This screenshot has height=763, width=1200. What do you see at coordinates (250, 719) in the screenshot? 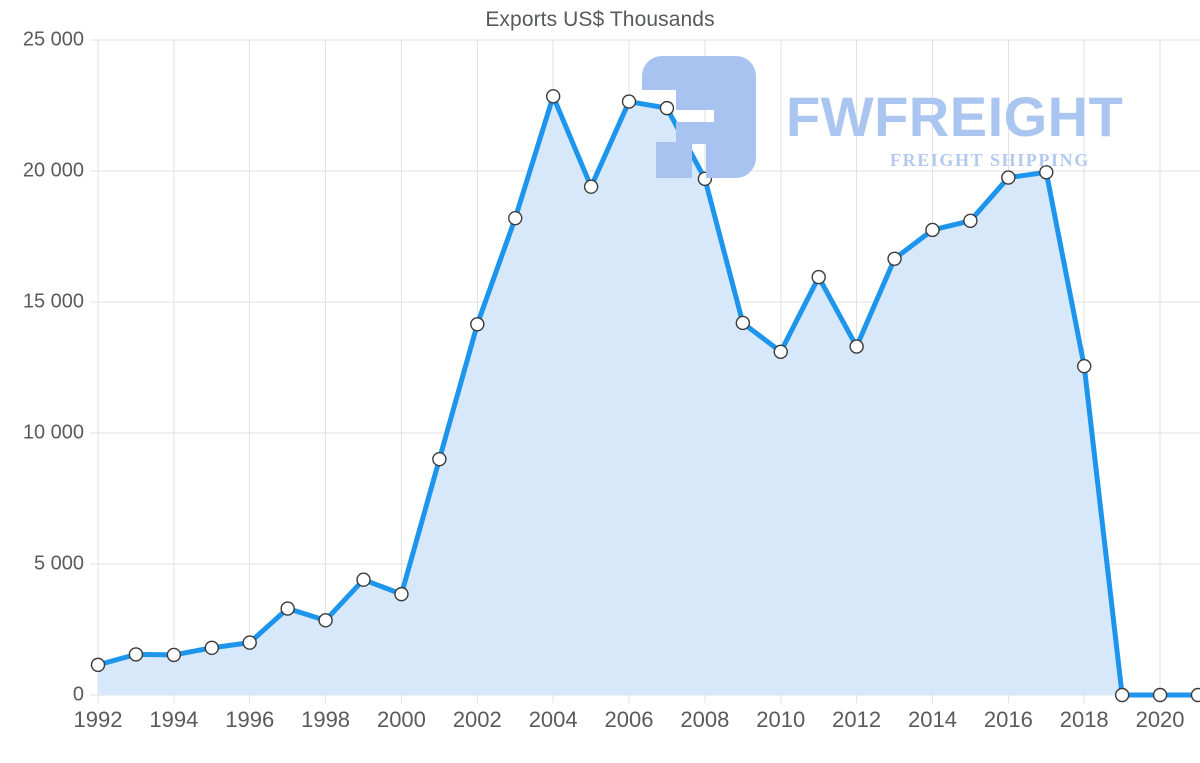
I see `x-axis-tick-label: 1996` at bounding box center [250, 719].